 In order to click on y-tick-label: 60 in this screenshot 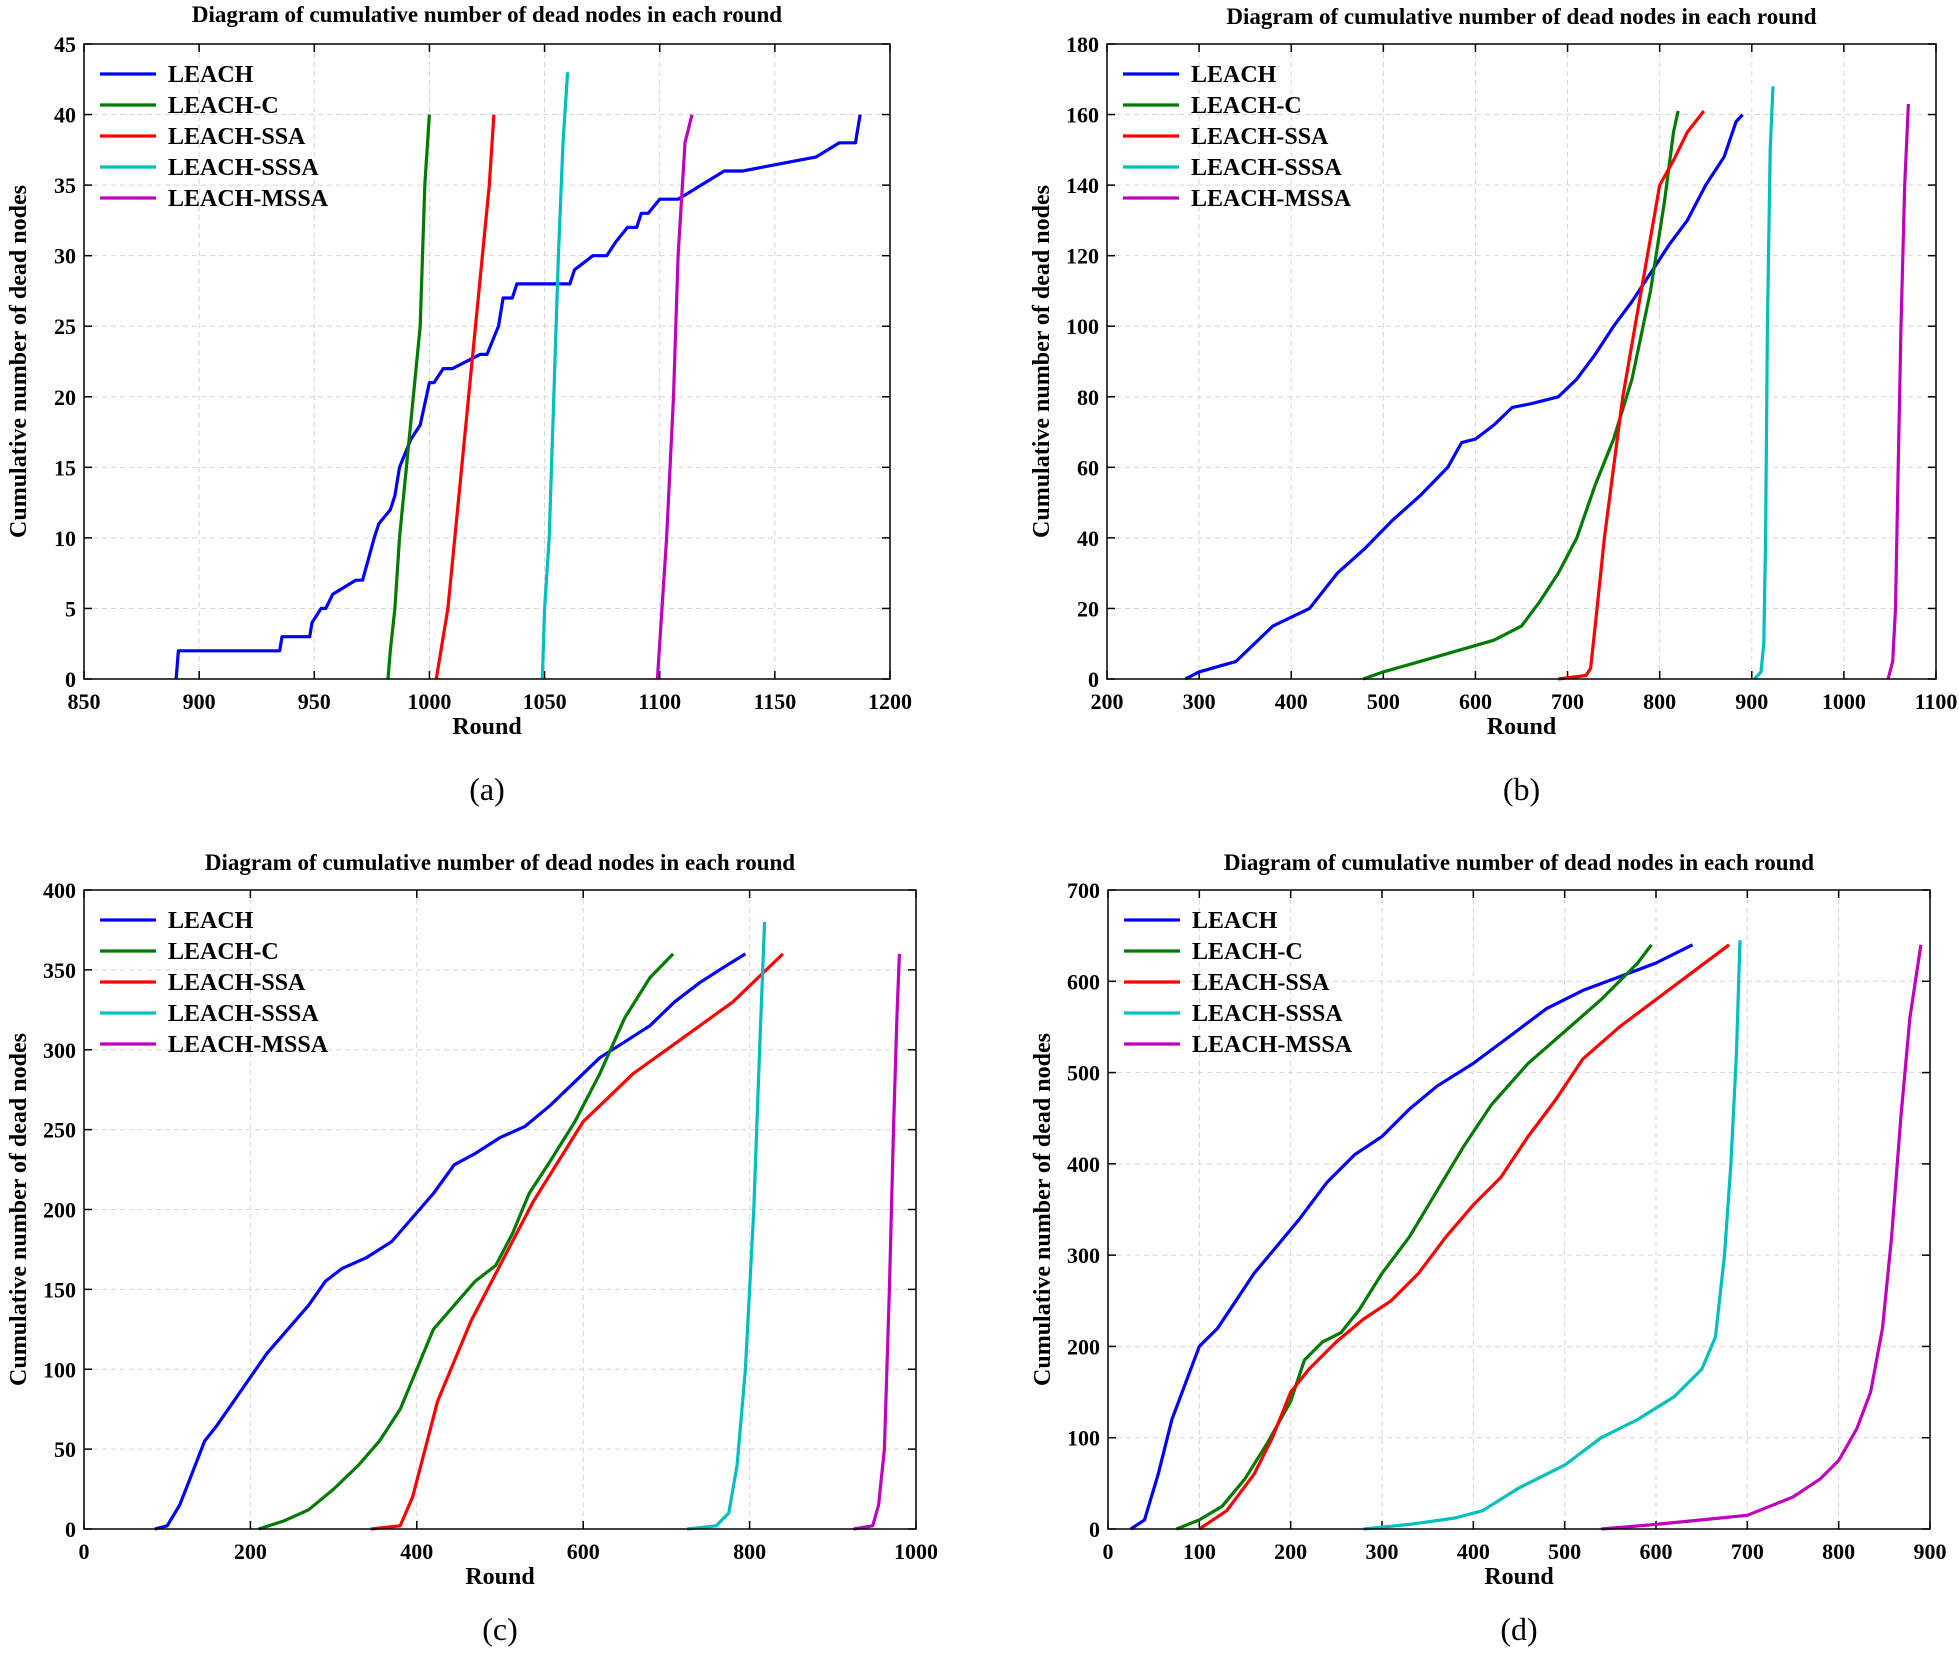, I will do `click(1088, 467)`.